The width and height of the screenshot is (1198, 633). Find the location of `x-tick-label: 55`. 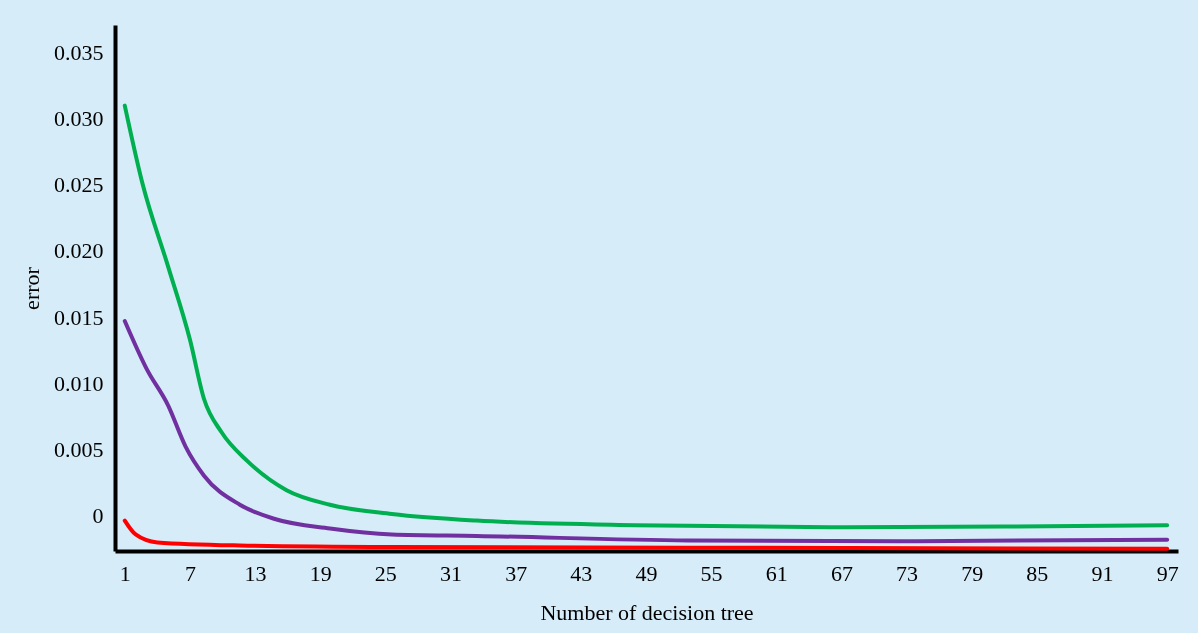

x-tick-label: 55 is located at coordinates (711, 573).